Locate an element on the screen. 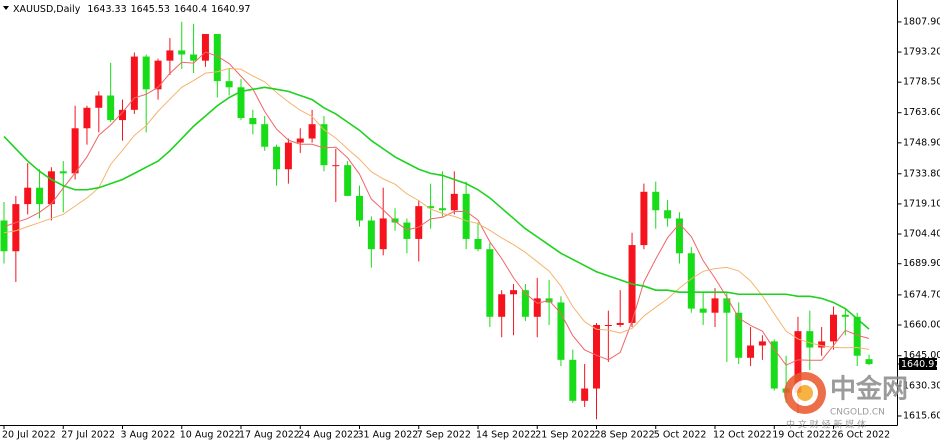 The image size is (940, 443). watermark-slogan: 中 文 财 经 新 媒 体 is located at coordinates (826, 425).